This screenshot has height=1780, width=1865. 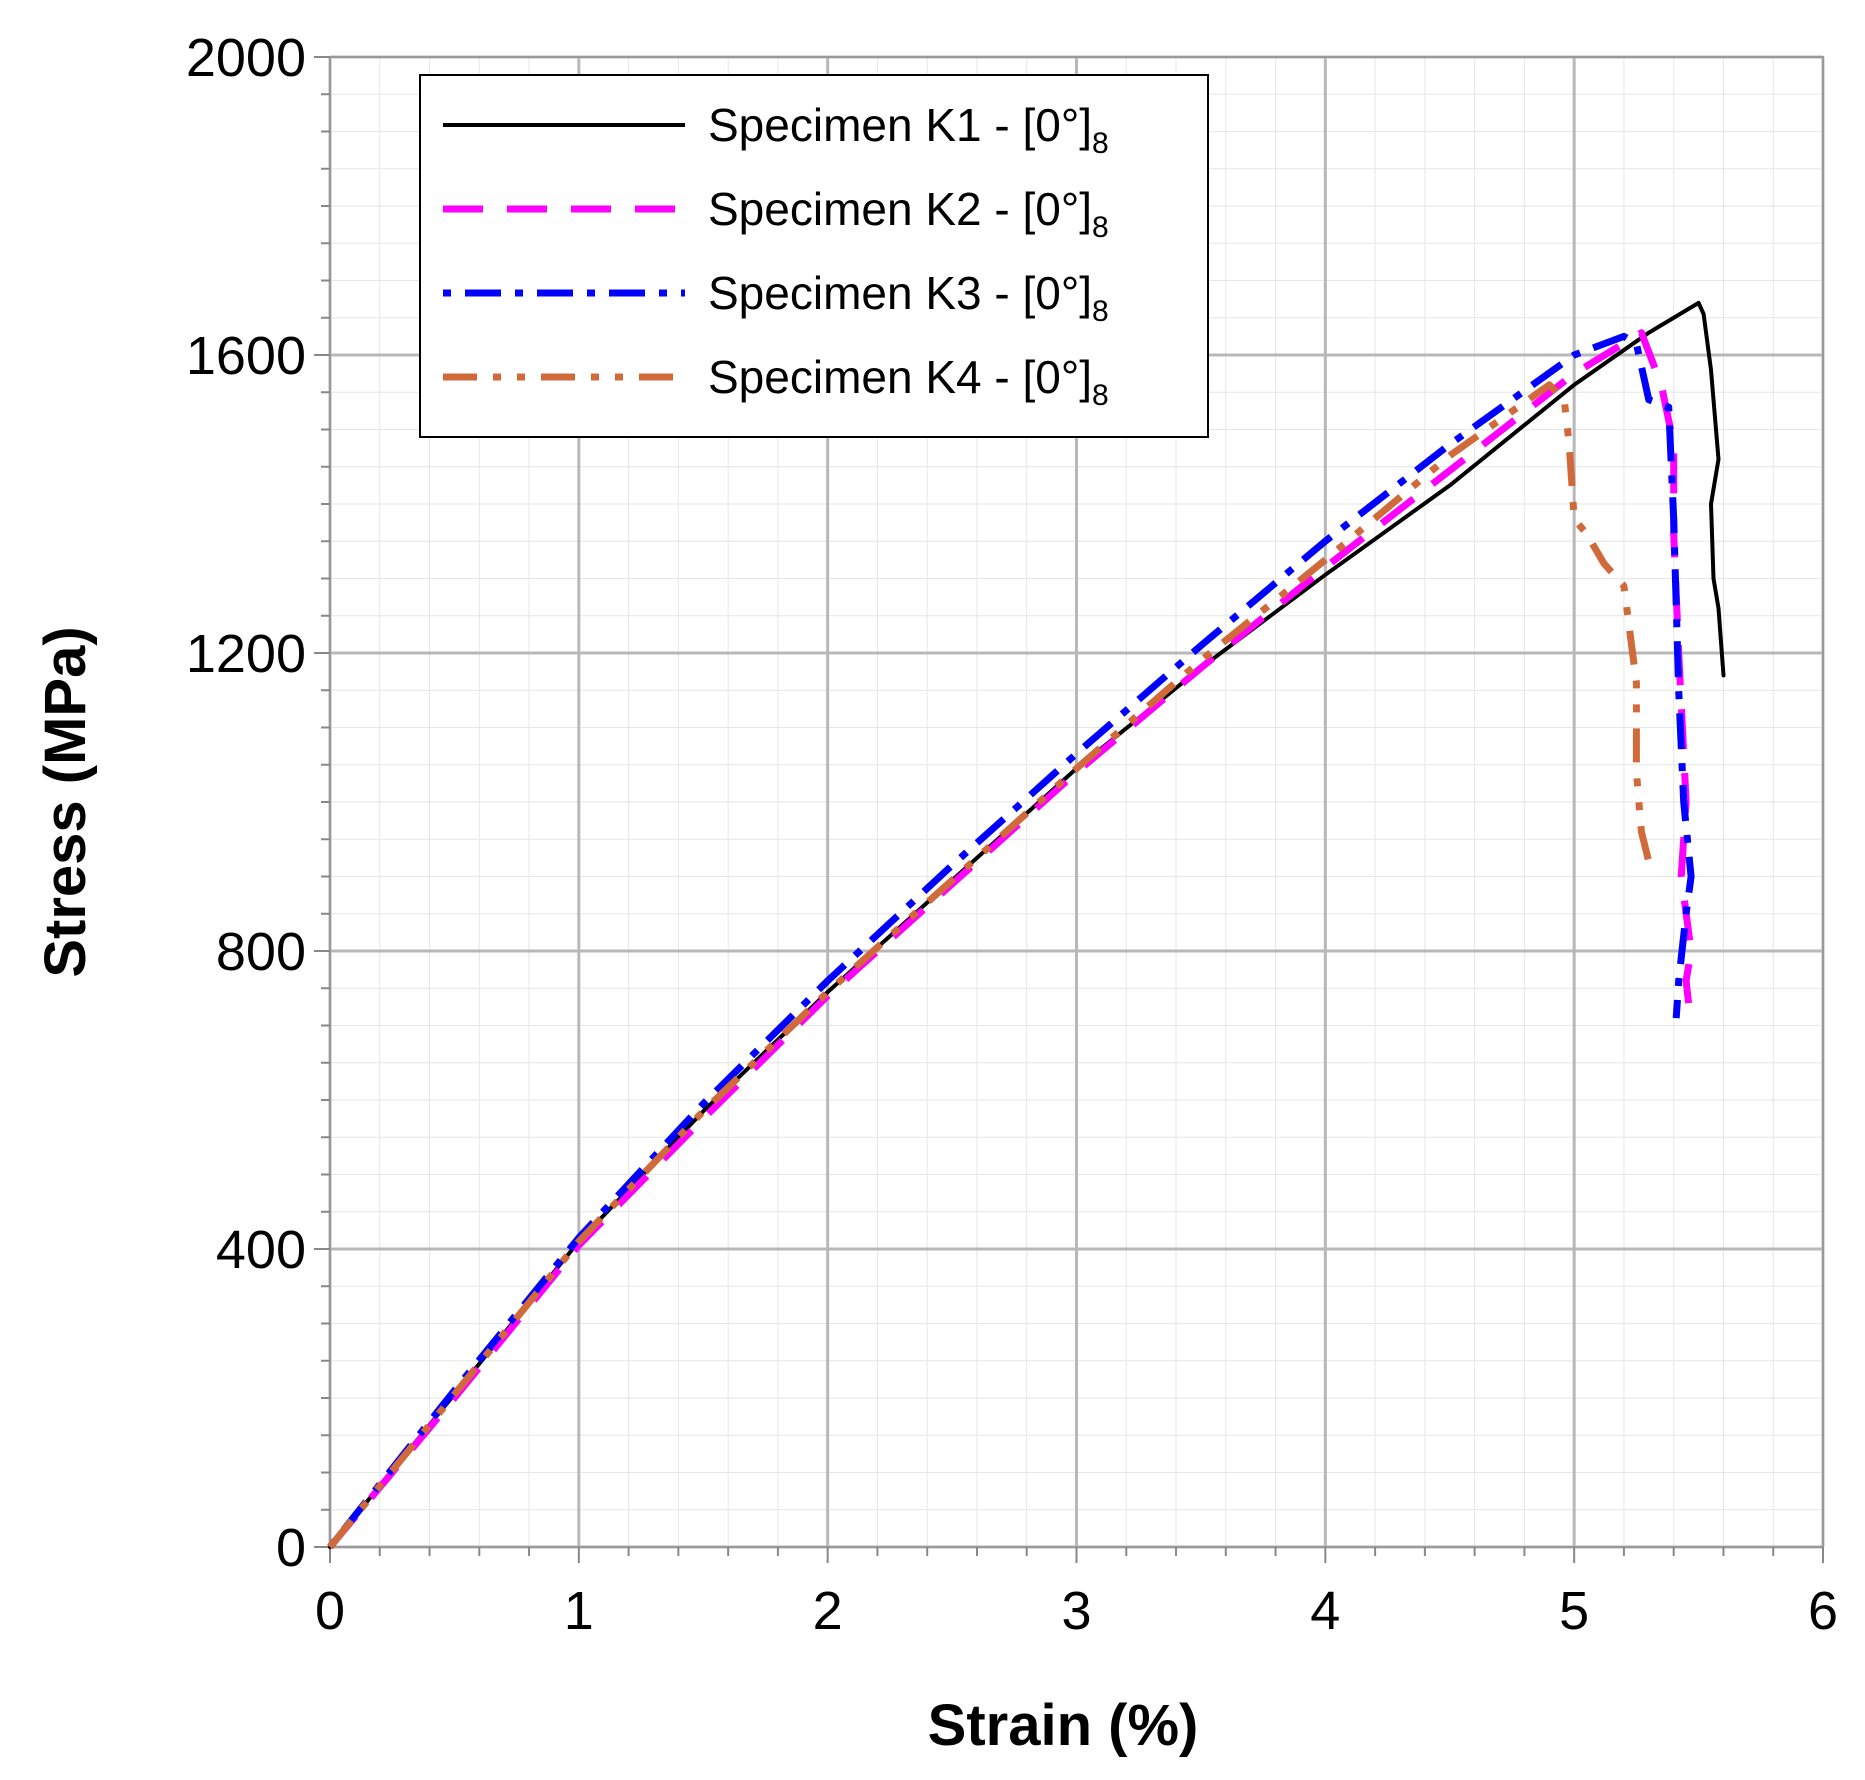 I want to click on x-tick-label: 1, so click(x=579, y=1611).